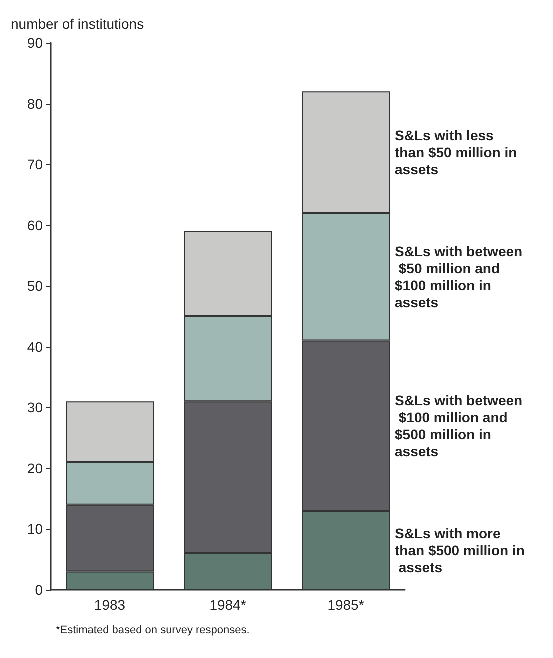  I want to click on x-tick-label: 1984*, so click(228, 605).